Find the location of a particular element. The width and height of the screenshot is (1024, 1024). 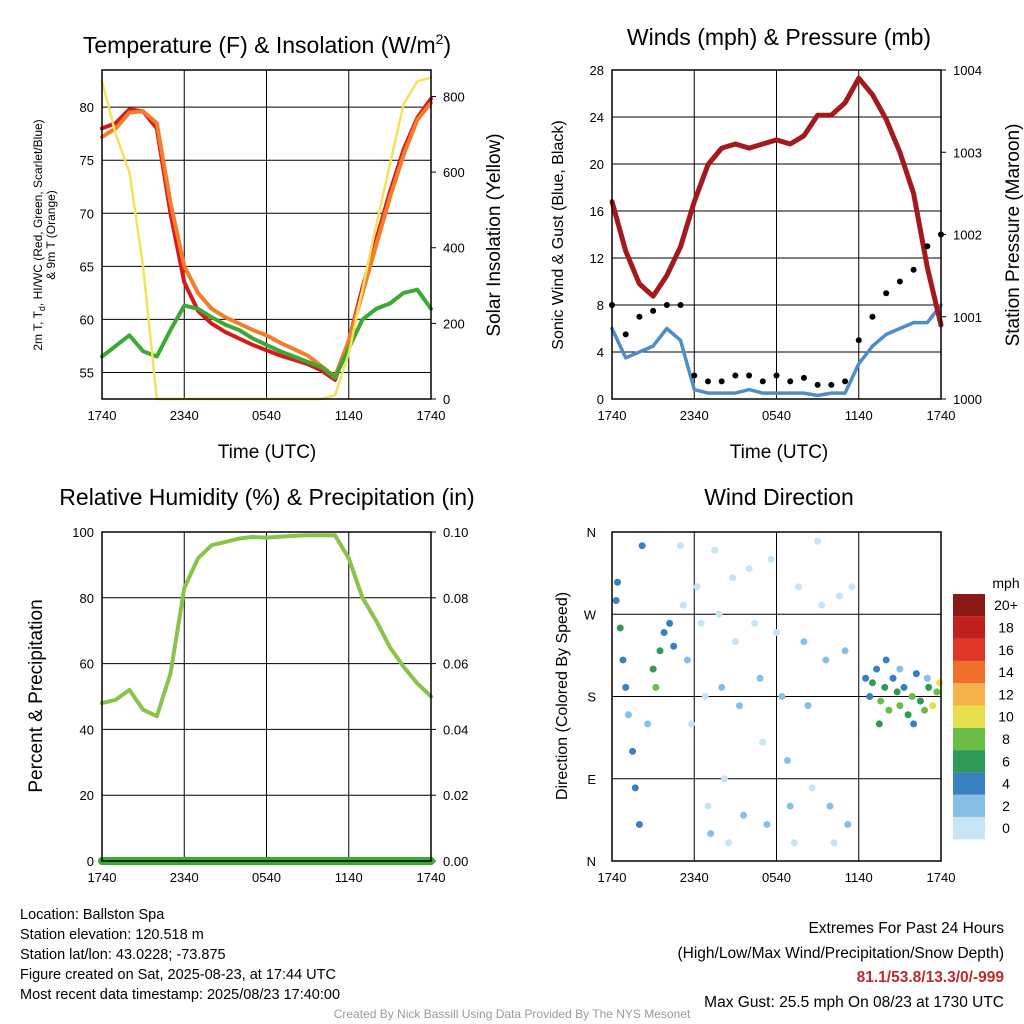

temperature-ytick-label: 65 is located at coordinates (87, 266).